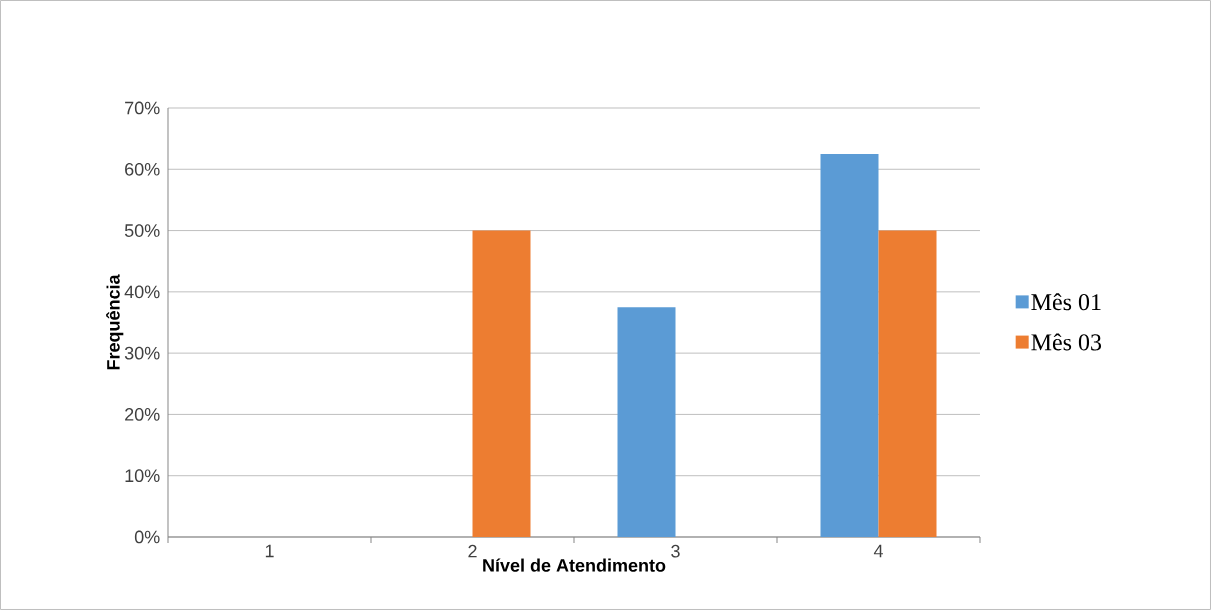 The image size is (1211, 610). I want to click on legend-label: Mês 03, so click(1066, 342).